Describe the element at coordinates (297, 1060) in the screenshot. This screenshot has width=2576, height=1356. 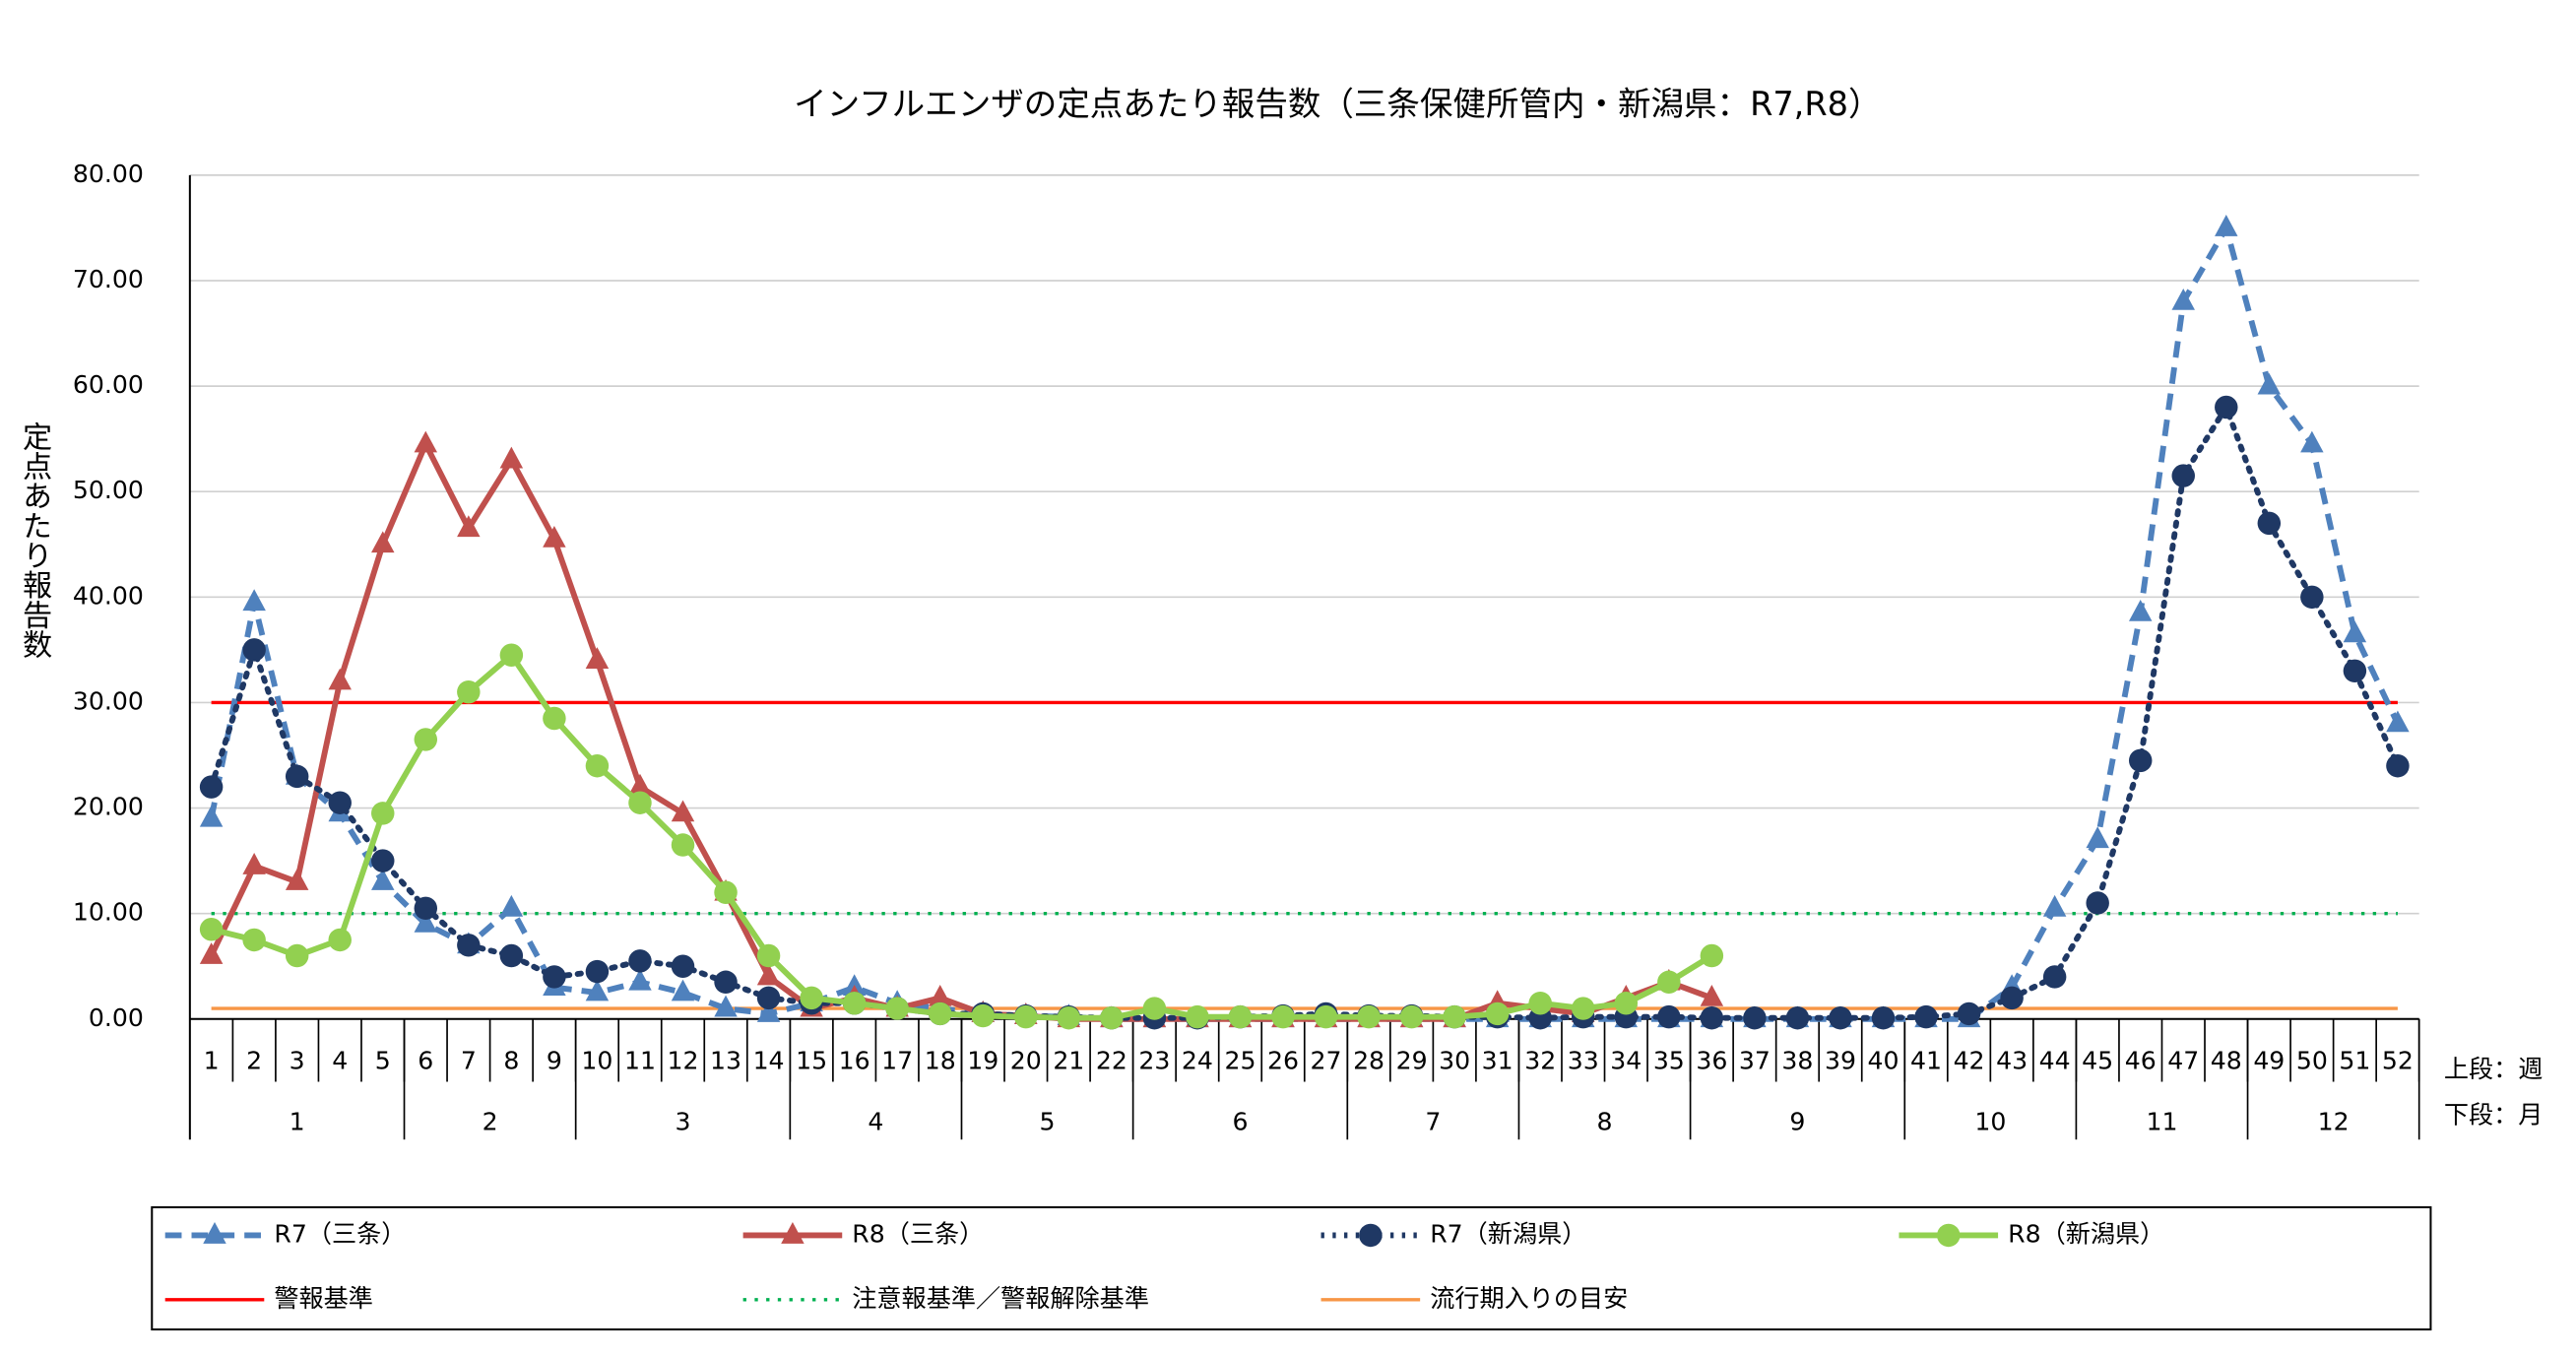
I see `x-tick-label: 3` at that location.